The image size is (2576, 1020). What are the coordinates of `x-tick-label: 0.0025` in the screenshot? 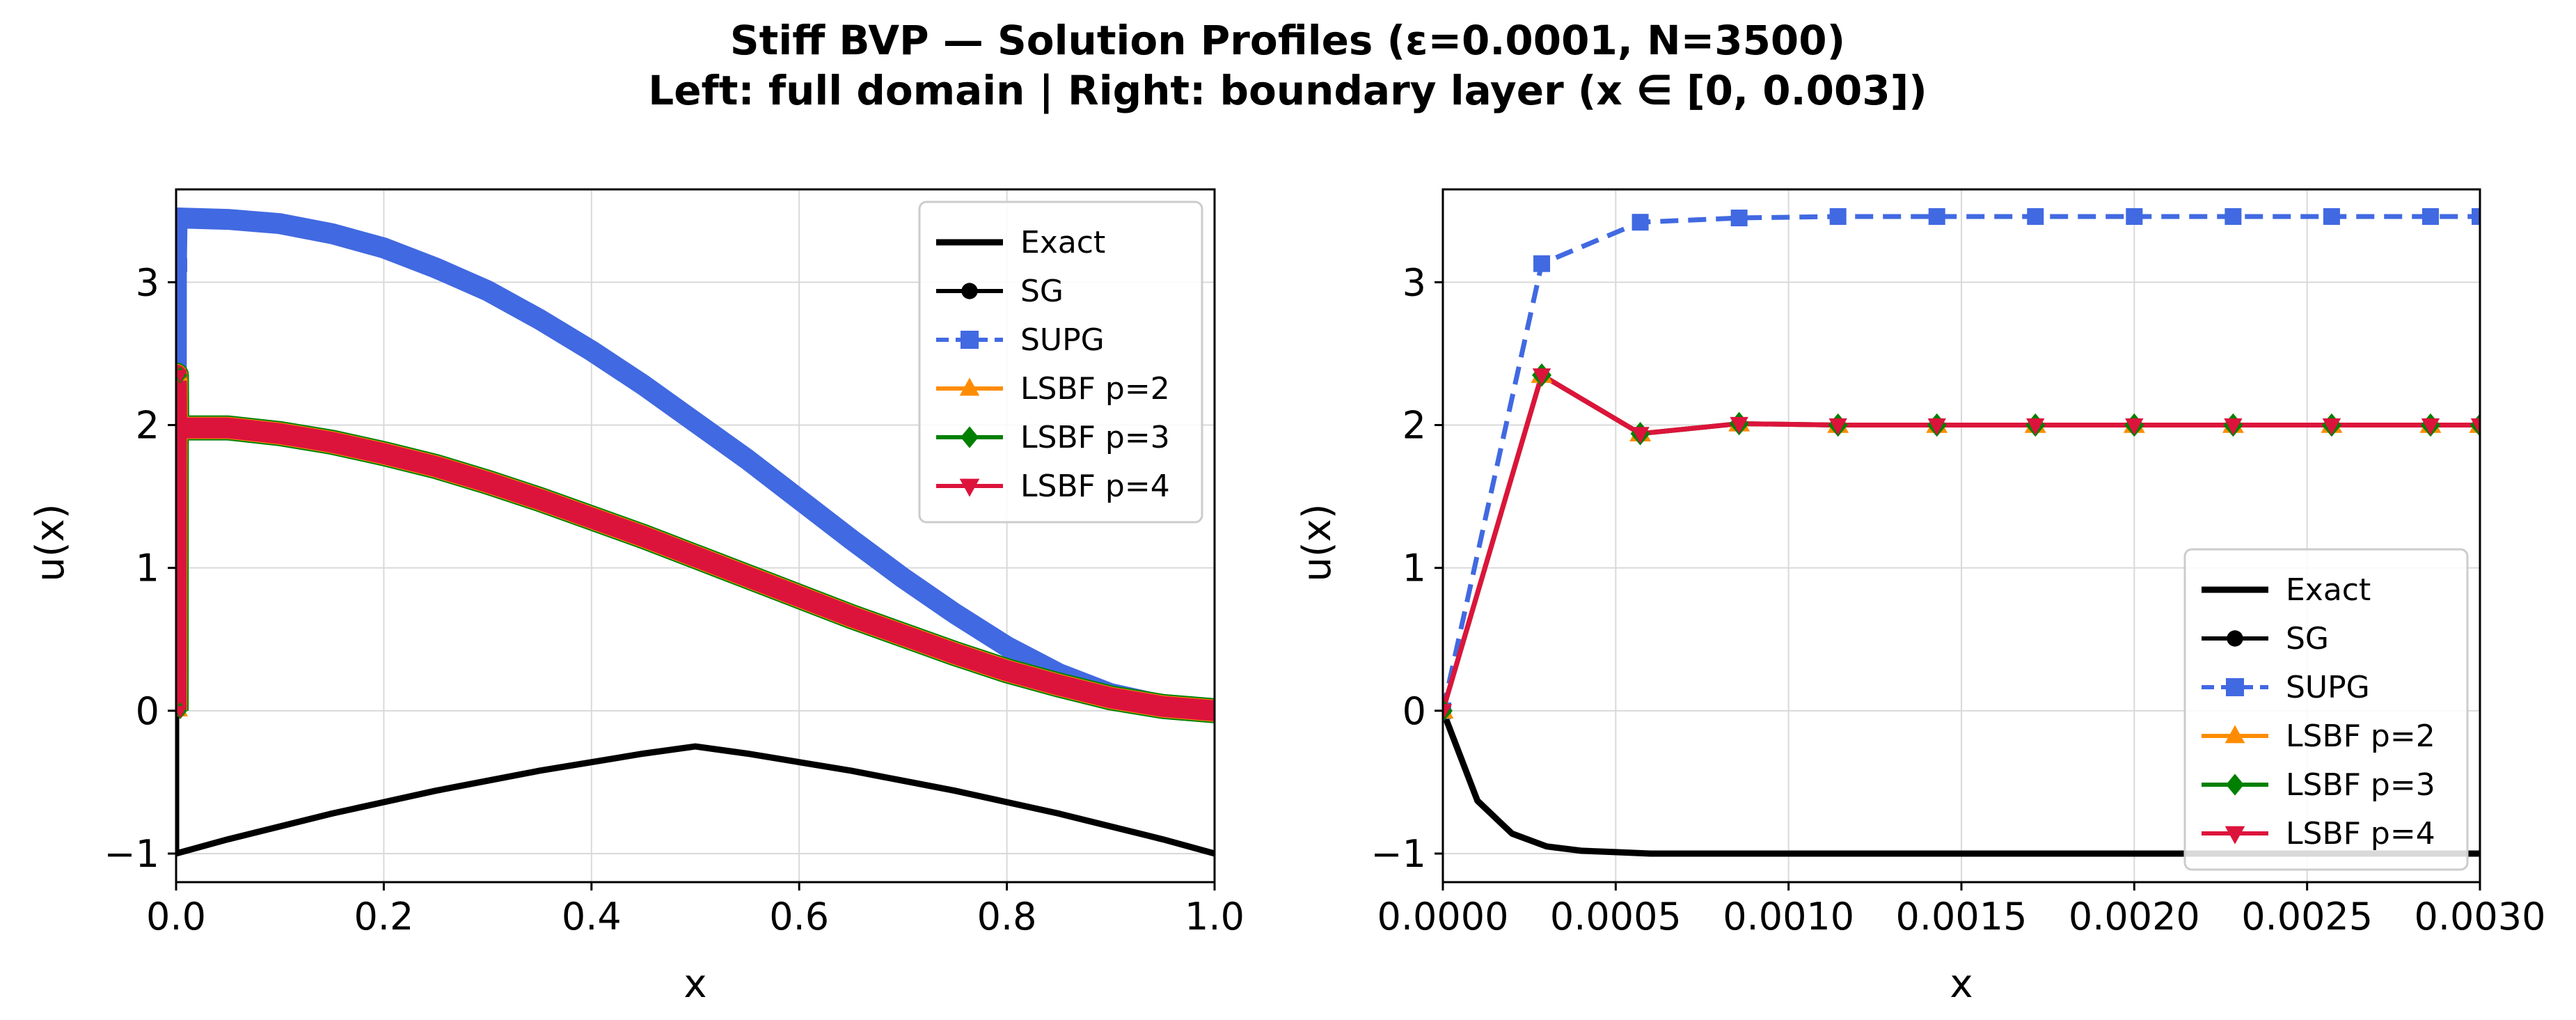 It's located at (2307, 917).